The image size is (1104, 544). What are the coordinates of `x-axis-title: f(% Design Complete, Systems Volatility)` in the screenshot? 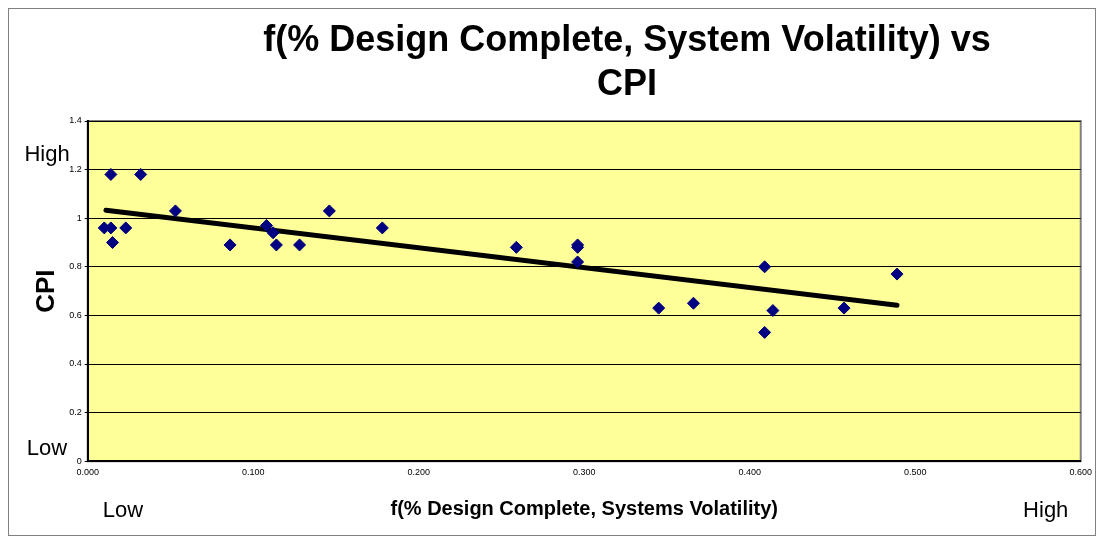 It's located at (584, 507).